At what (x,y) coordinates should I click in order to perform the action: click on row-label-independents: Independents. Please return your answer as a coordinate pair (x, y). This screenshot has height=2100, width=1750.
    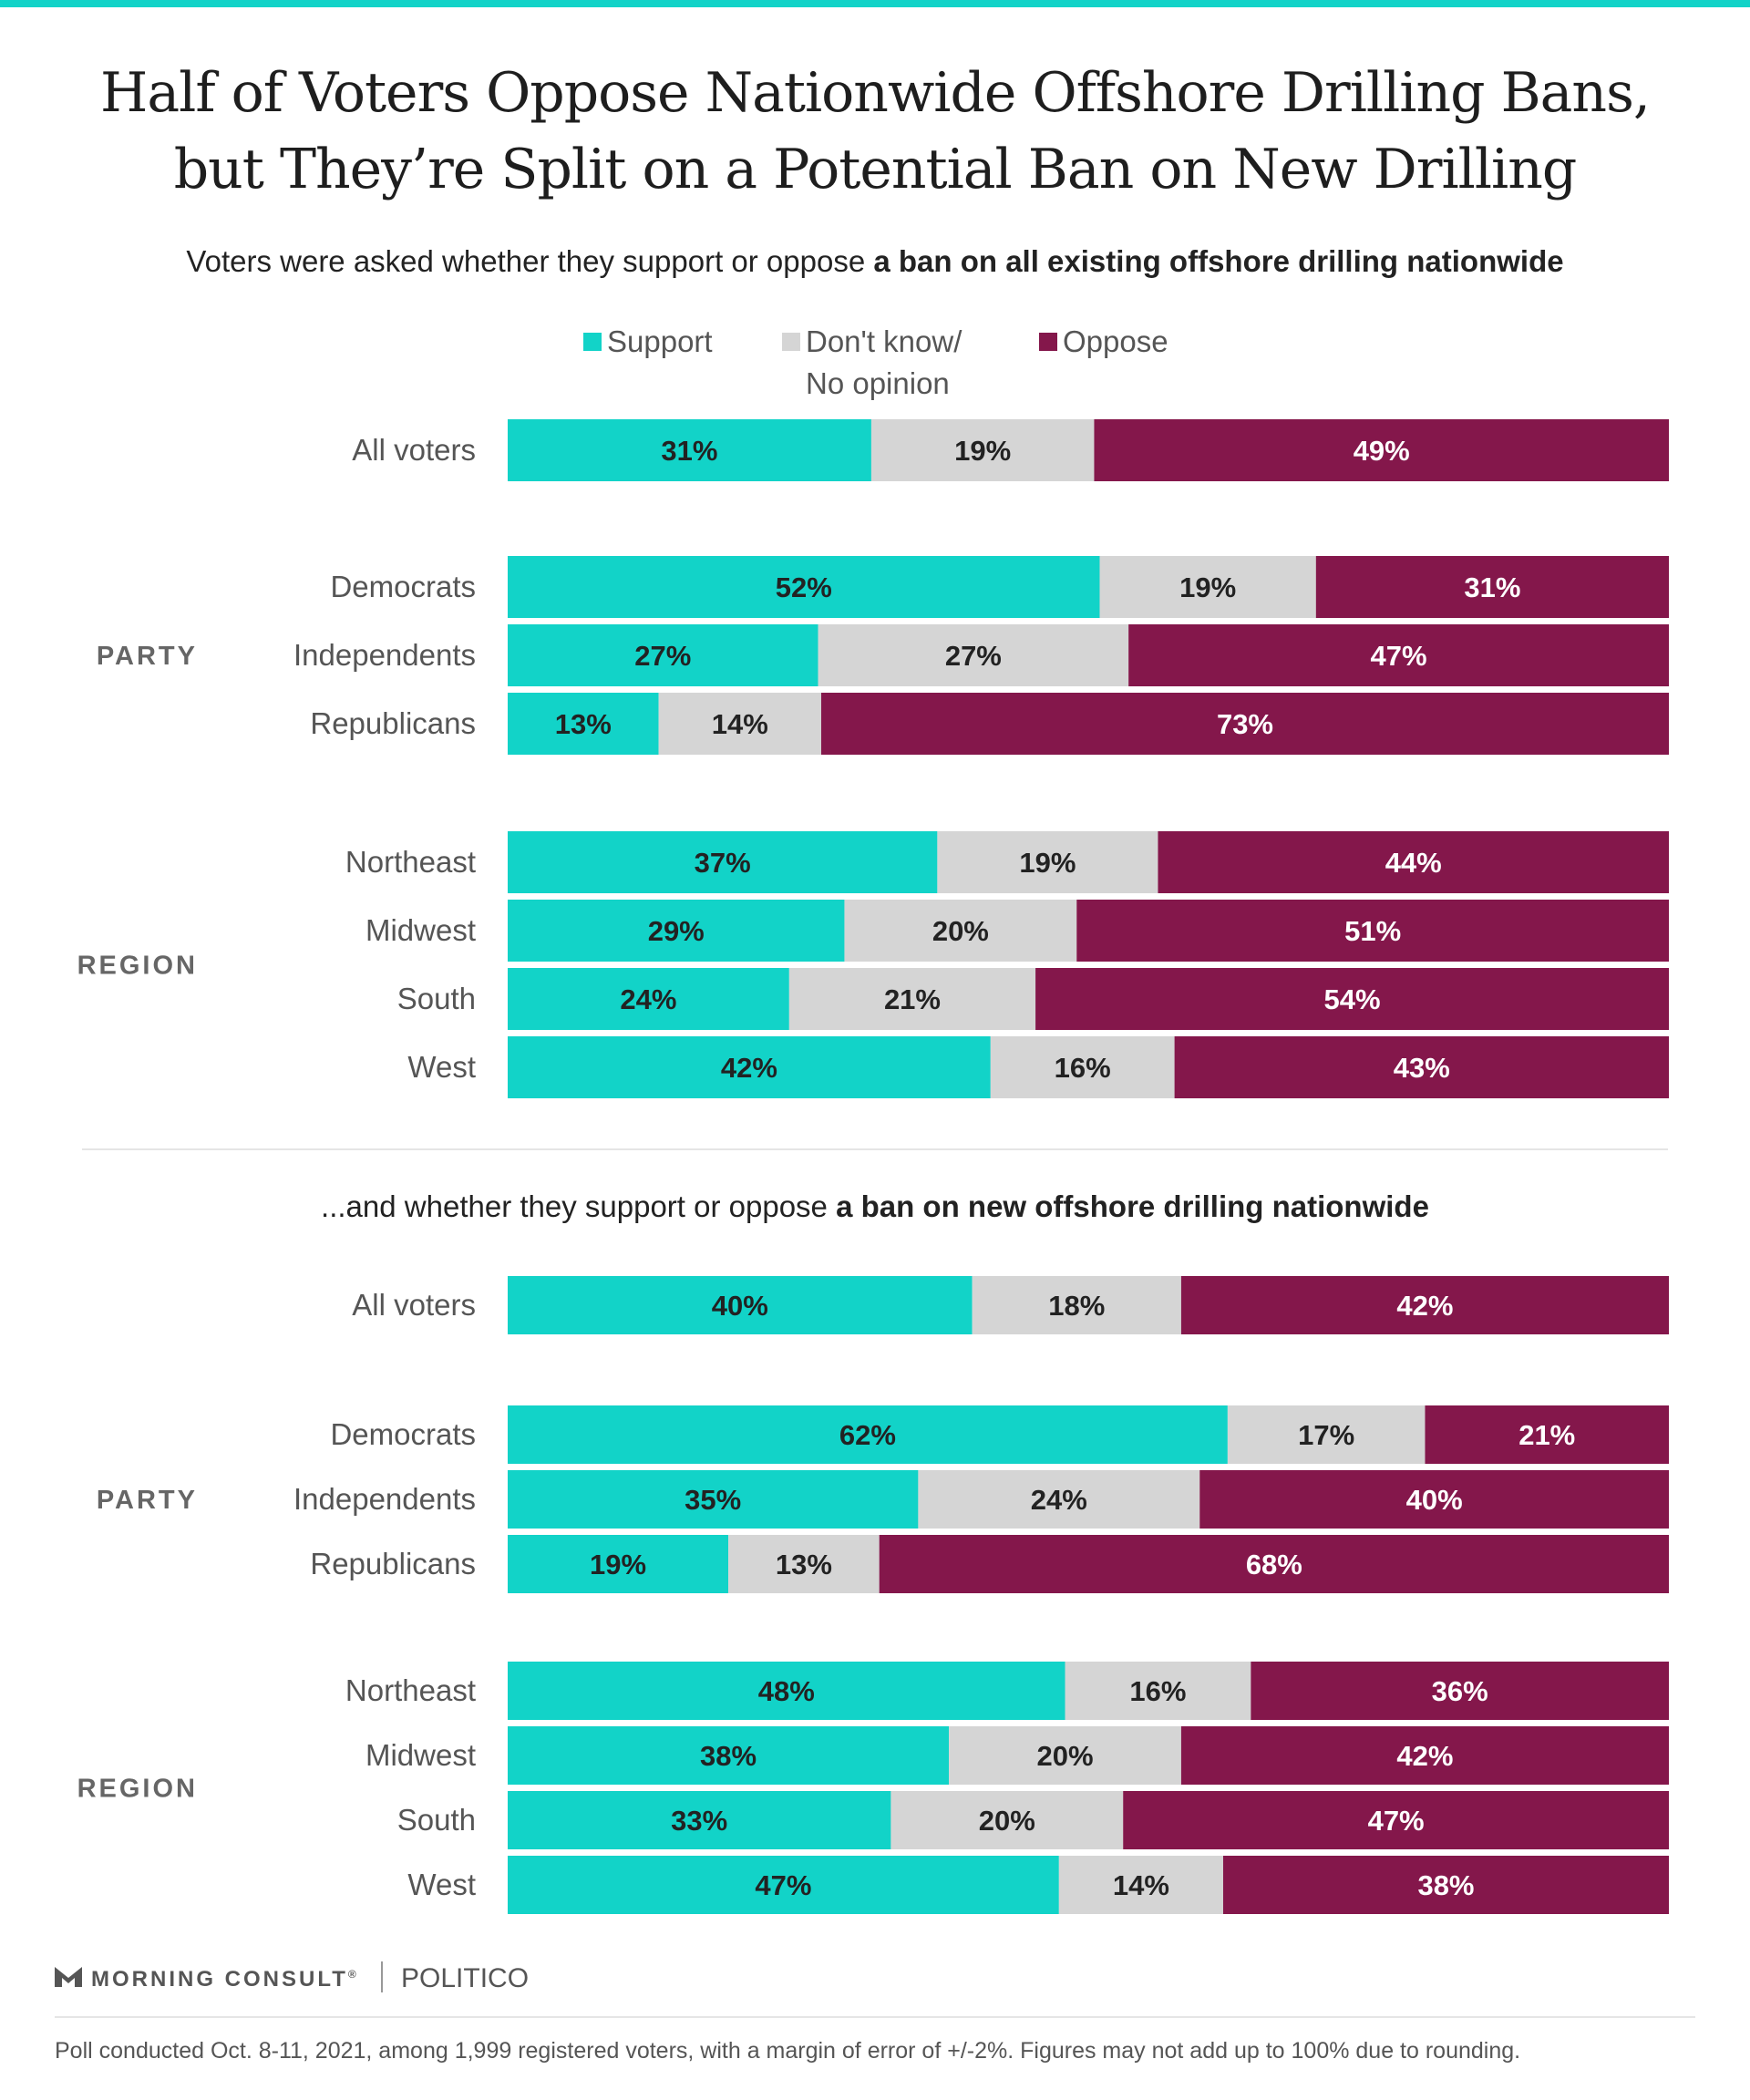
    Looking at the image, I should click on (384, 655).